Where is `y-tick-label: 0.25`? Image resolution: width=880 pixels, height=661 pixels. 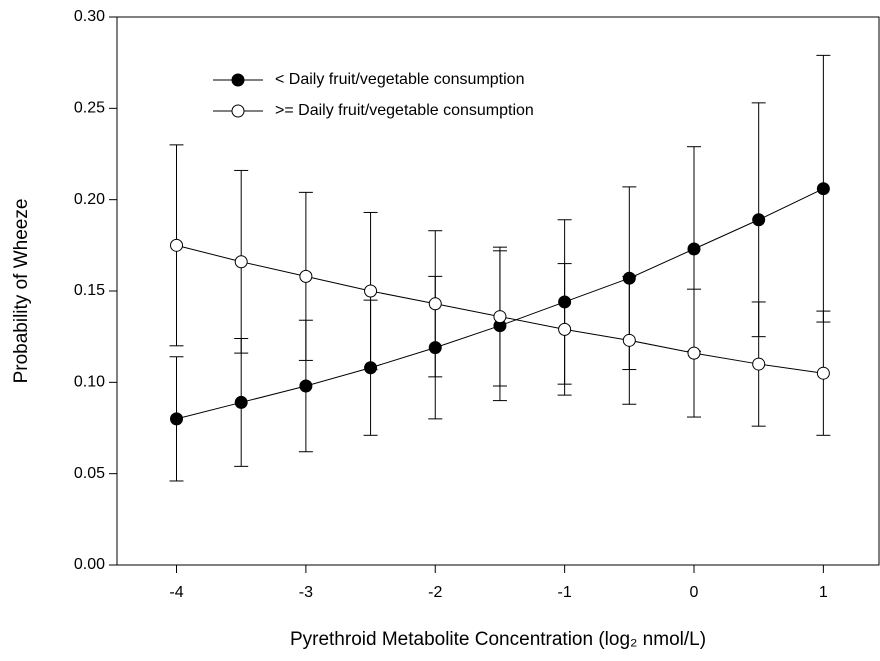 y-tick-label: 0.25 is located at coordinates (89, 108).